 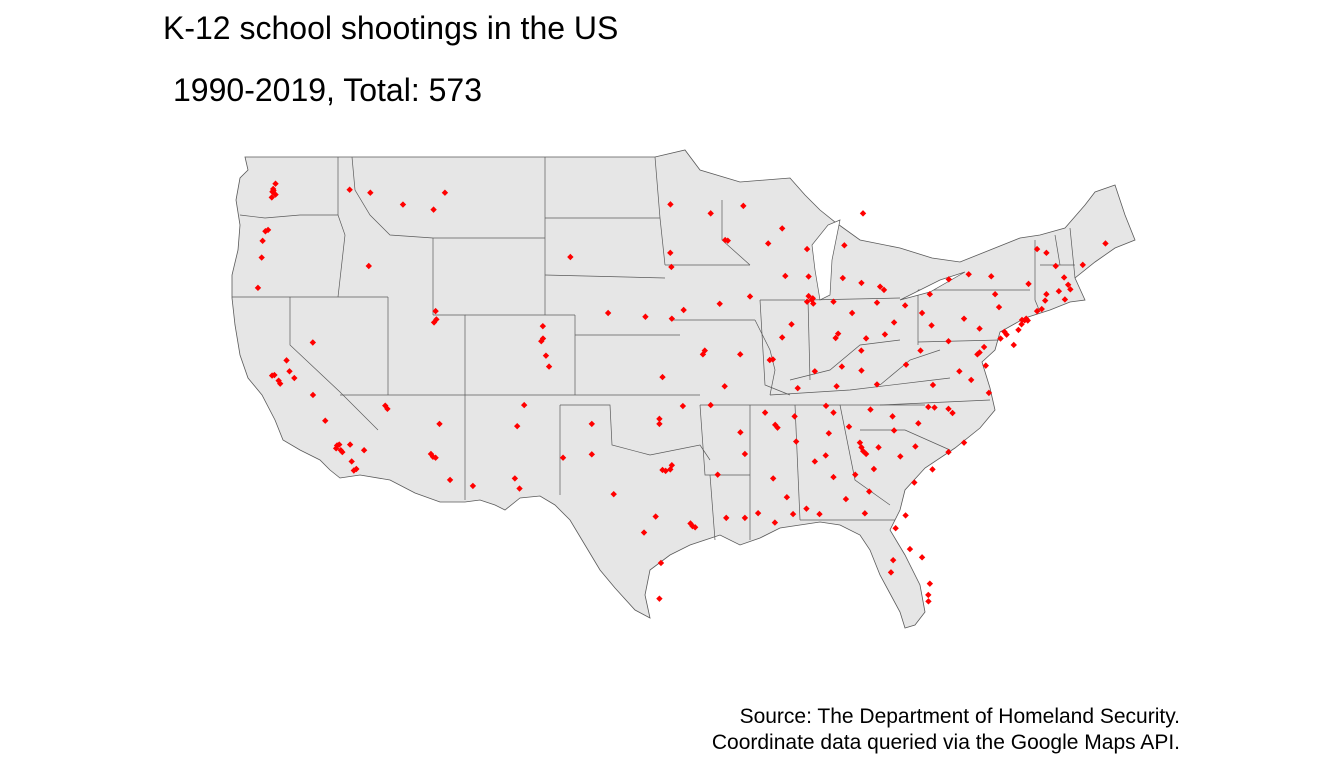 What do you see at coordinates (935, 402) in the screenshot?
I see `border-va-nc` at bounding box center [935, 402].